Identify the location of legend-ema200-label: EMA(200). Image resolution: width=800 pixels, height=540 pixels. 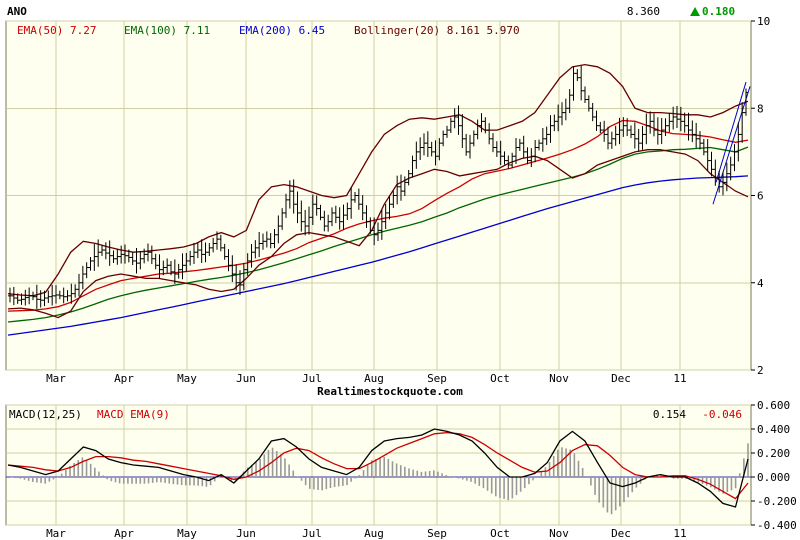
(265, 30).